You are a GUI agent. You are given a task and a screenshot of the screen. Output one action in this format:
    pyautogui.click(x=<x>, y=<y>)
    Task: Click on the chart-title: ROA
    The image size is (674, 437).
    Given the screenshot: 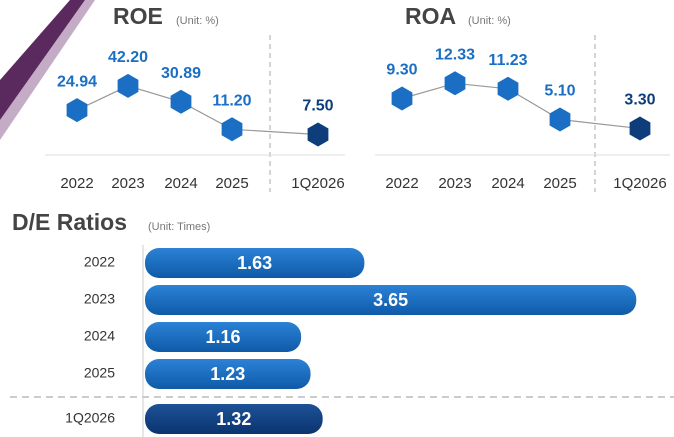 What is the action you would take?
    pyautogui.click(x=430, y=16)
    